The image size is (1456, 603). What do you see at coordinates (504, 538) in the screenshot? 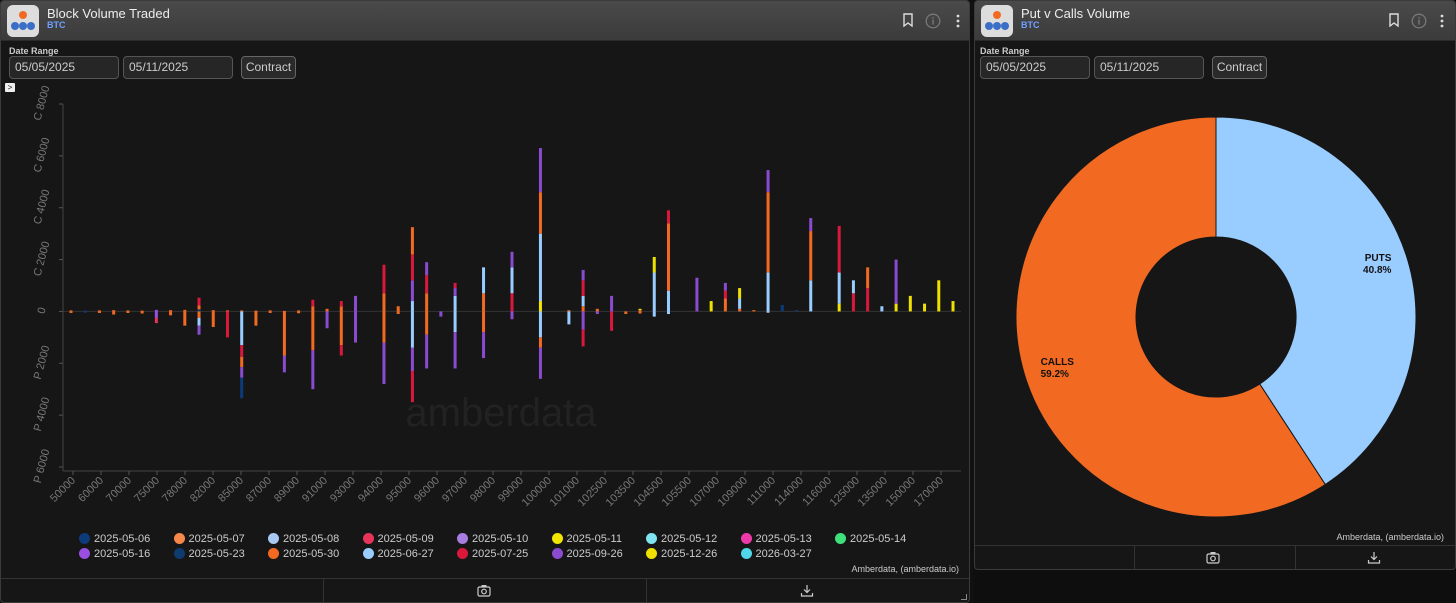
I see `legend-item: 2025-05-10` at bounding box center [504, 538].